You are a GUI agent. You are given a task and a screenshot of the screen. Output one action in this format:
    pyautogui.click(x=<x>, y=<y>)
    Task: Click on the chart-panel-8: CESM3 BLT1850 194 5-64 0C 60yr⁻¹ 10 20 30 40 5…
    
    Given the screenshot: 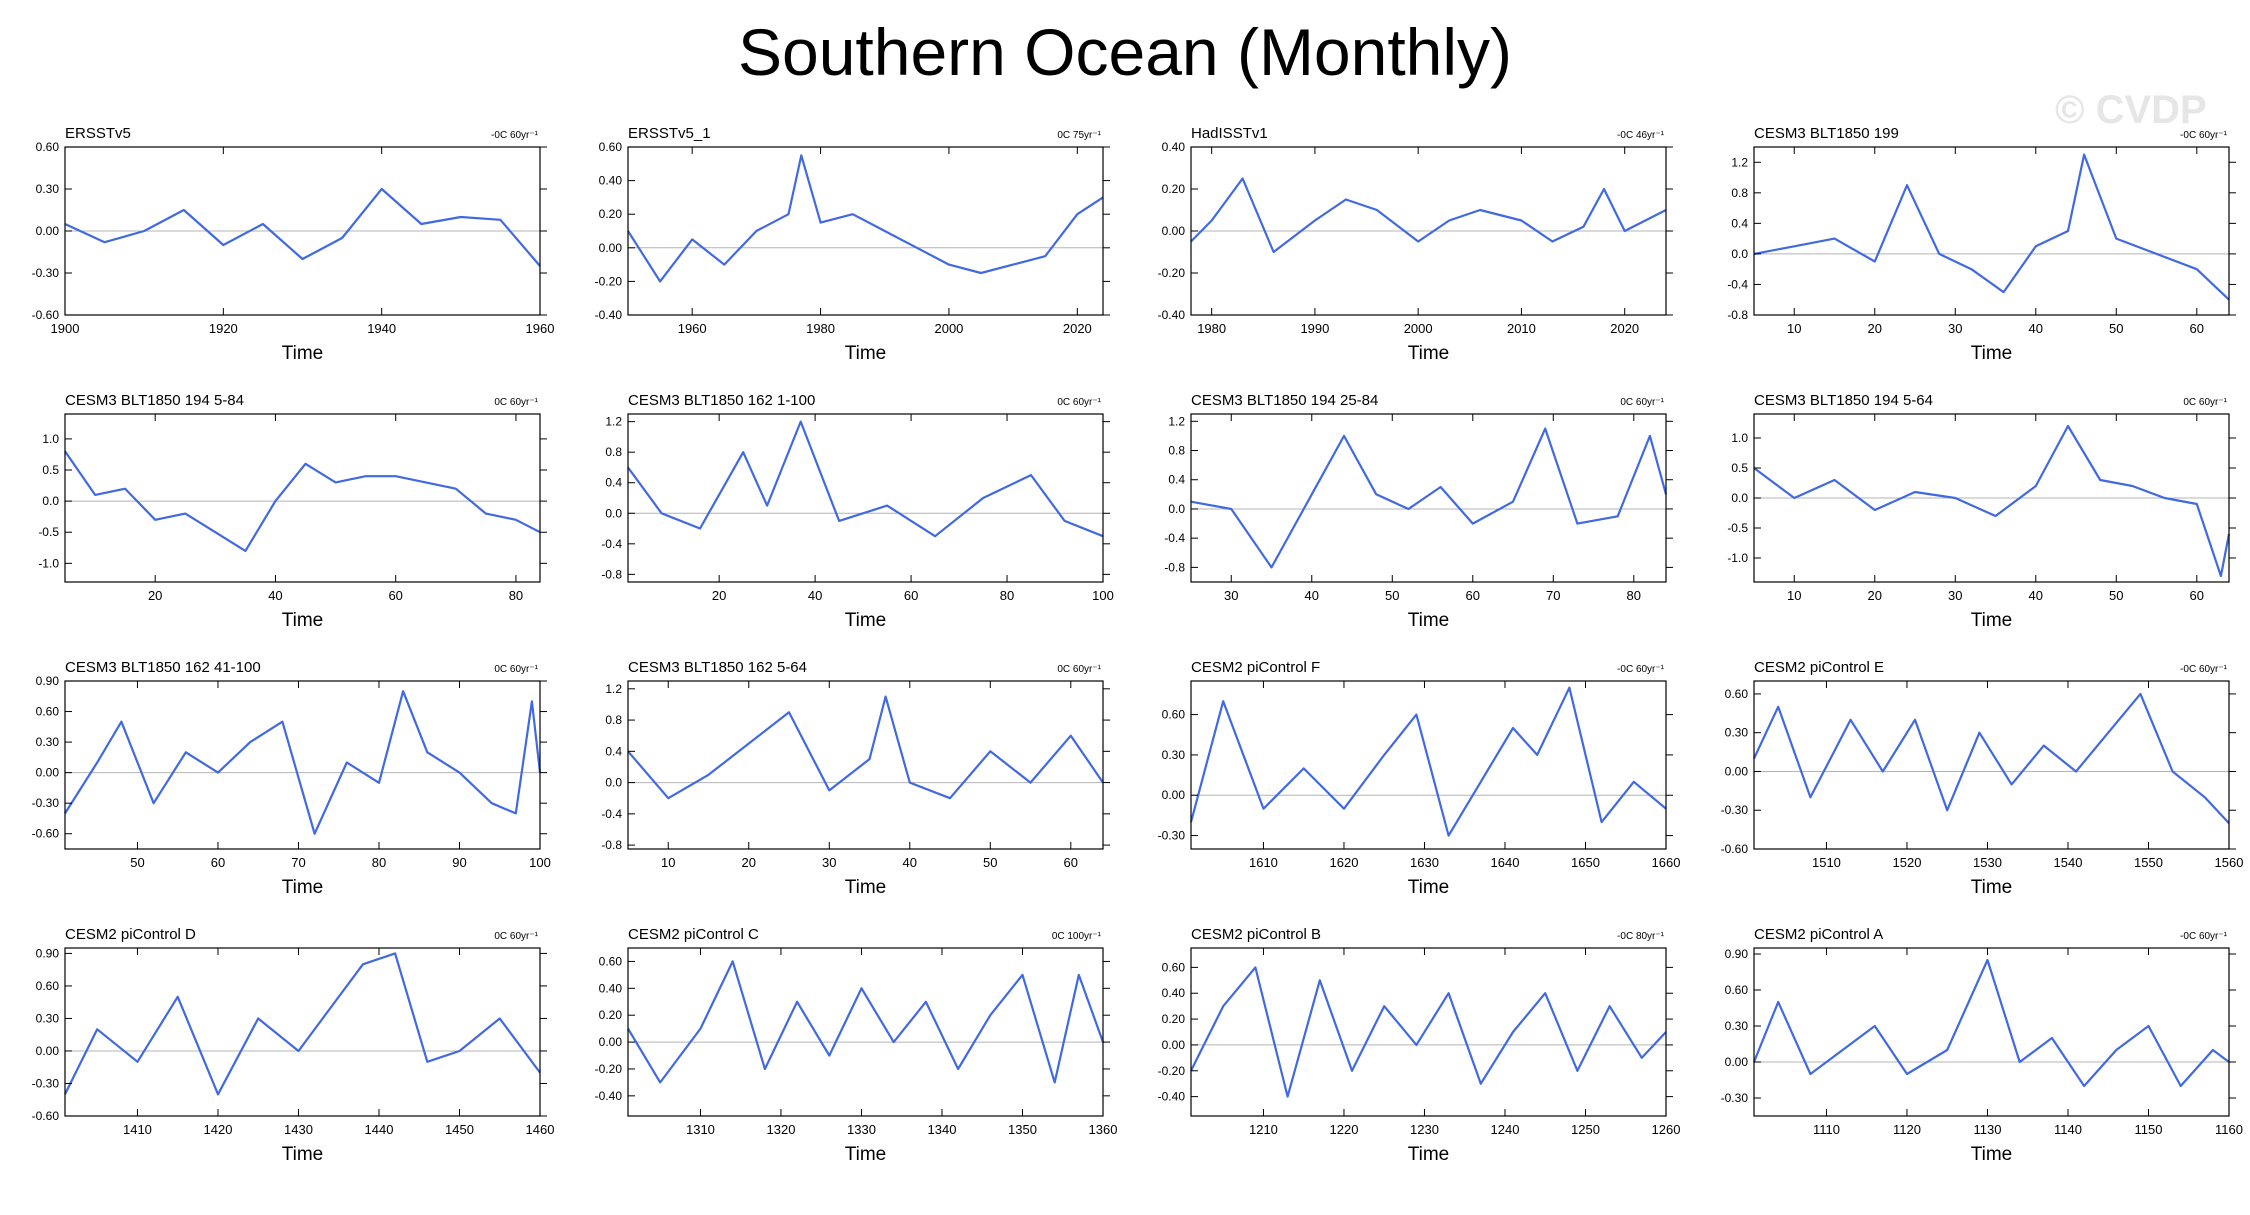 What is the action you would take?
    pyautogui.click(x=1981, y=511)
    